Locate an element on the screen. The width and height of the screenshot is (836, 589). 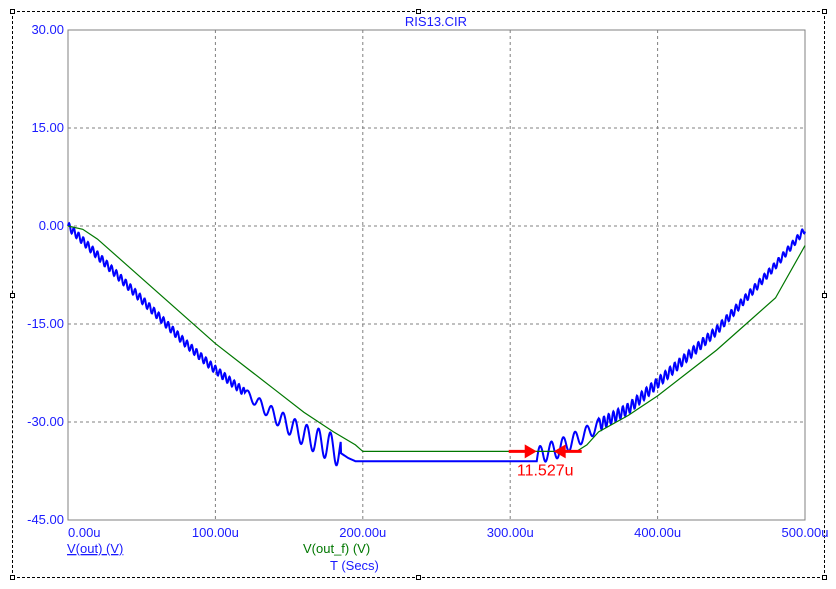
x-tick-label: 300.00u is located at coordinates (510, 532).